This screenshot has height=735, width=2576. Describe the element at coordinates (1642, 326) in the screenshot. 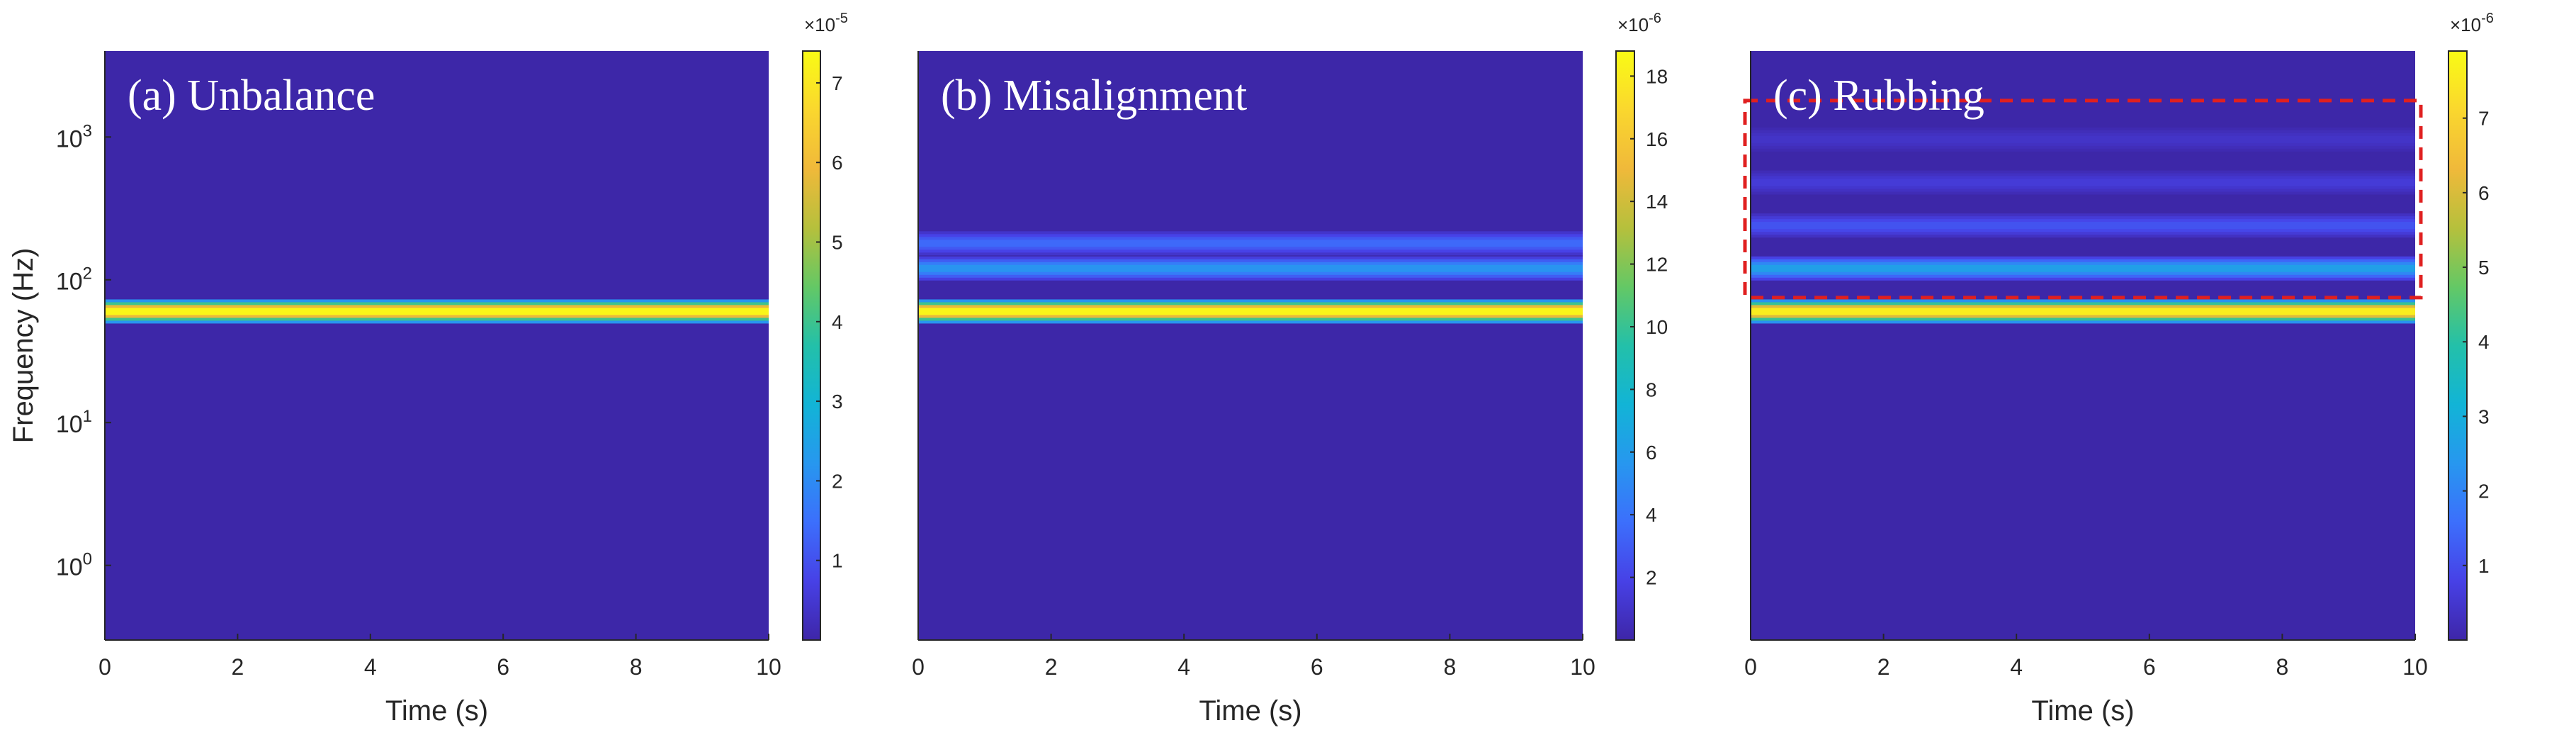

I see `colorbar: 2 4 6 8 10 12 14 16 18 ×10⁻⁶` at that location.